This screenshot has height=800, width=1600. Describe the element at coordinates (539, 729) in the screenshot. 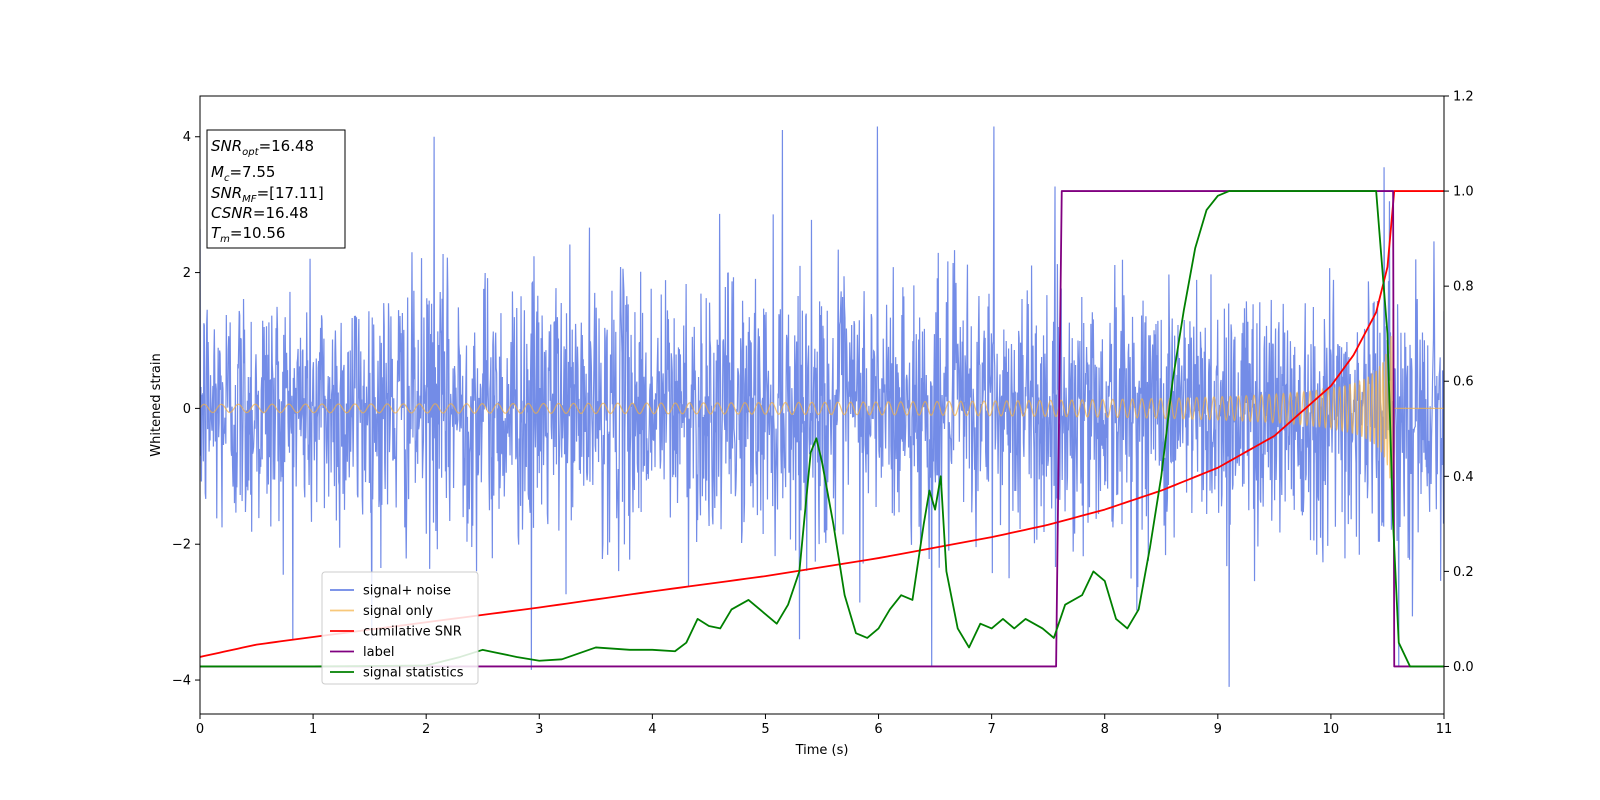

I see `x-tick-label: 3` at that location.